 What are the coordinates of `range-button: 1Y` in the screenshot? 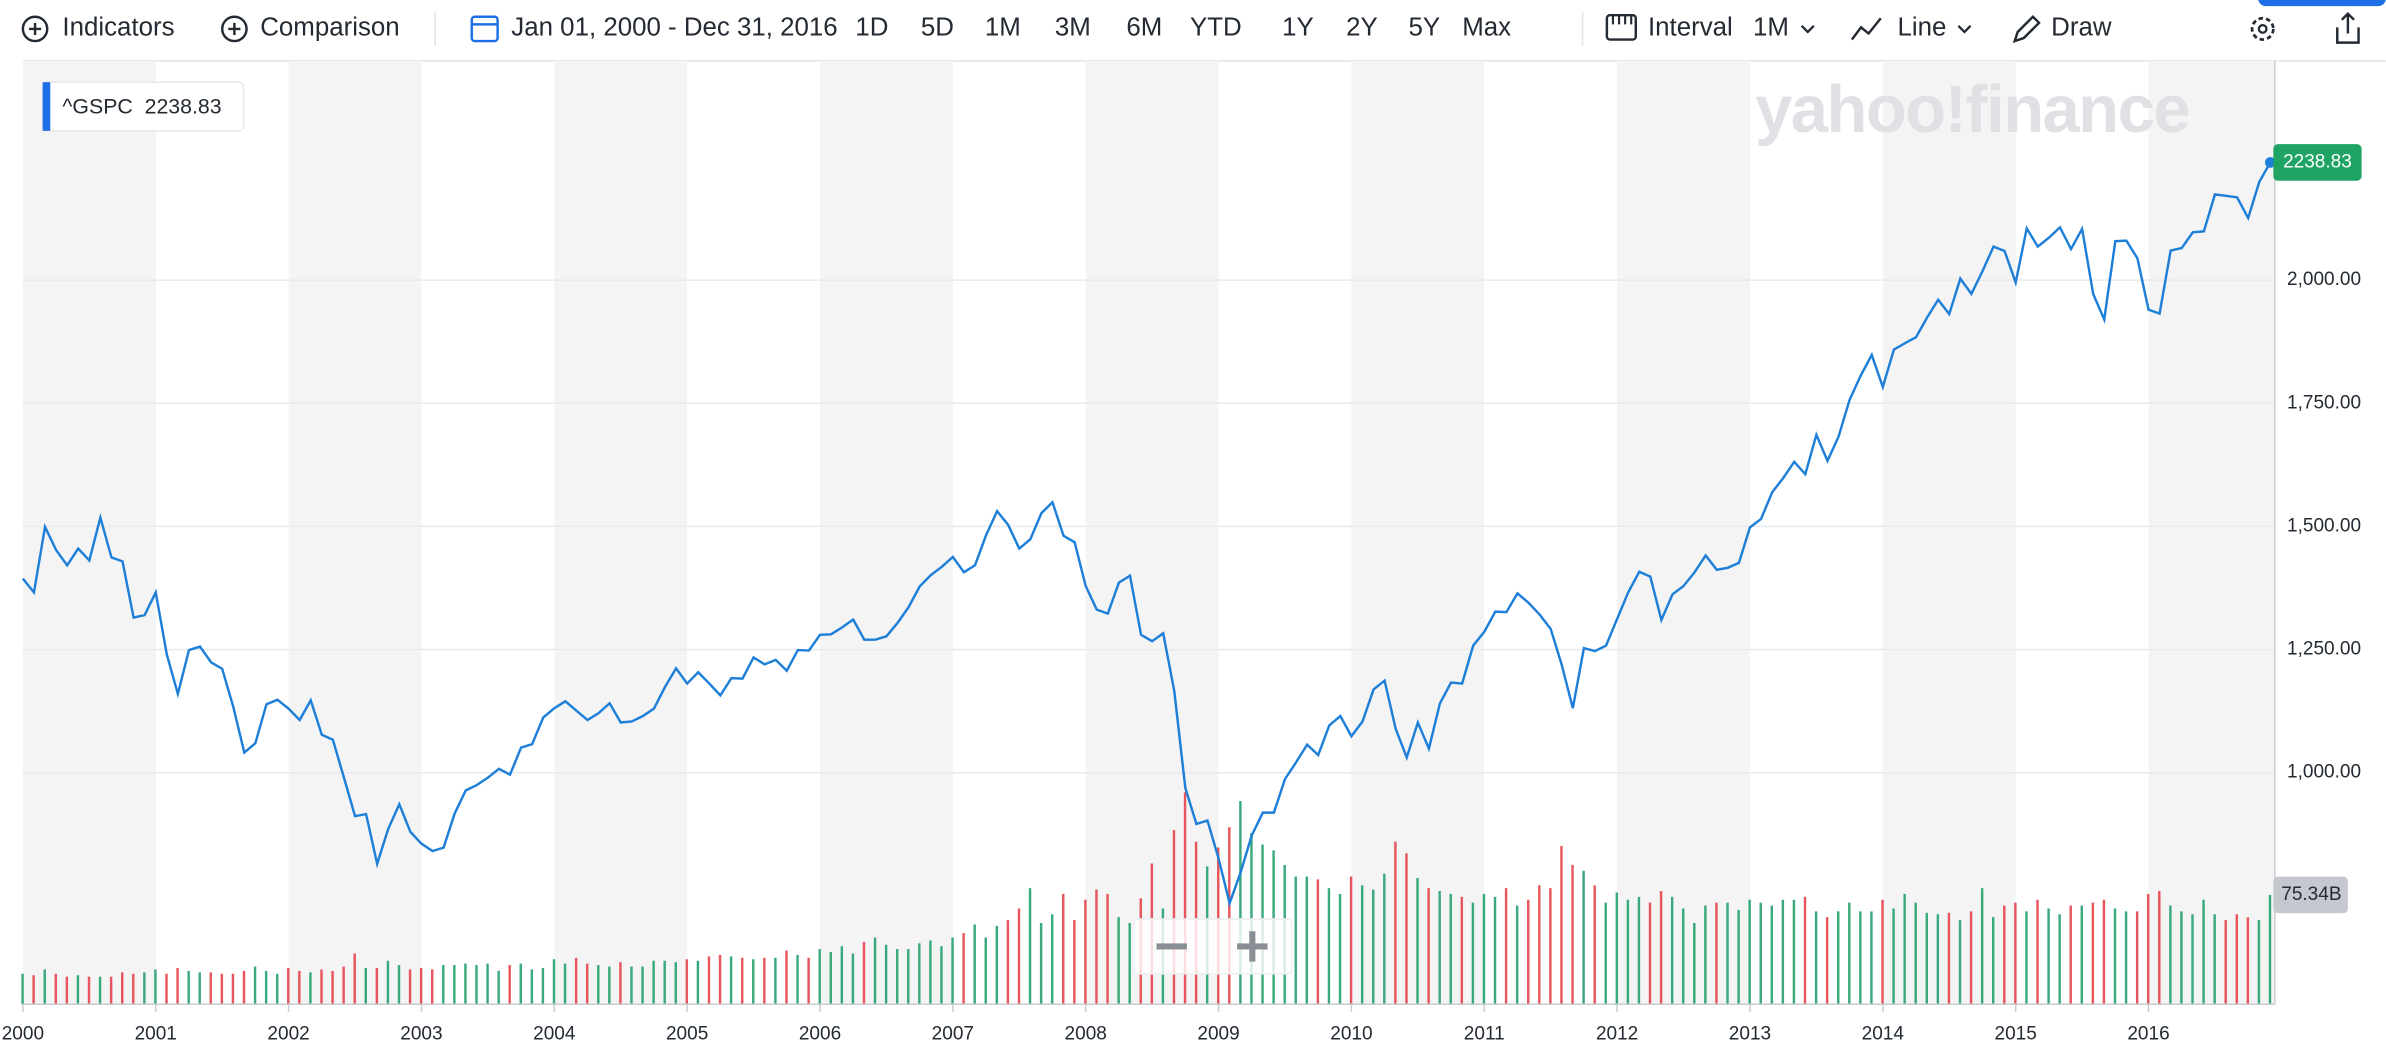 It's located at (1298, 28).